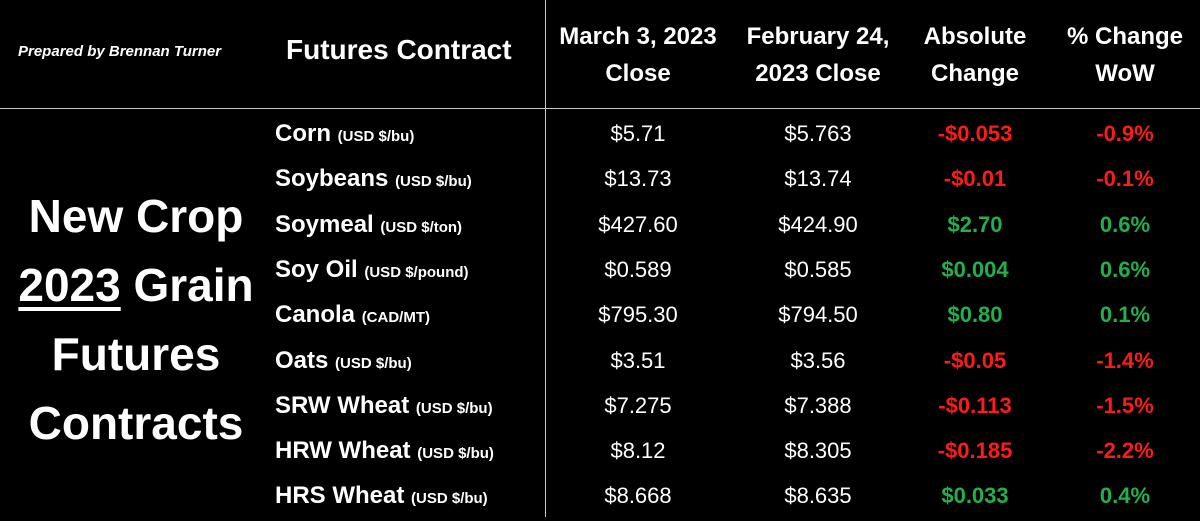  What do you see at coordinates (818, 133) in the screenshot?
I see `feb-close-value: $5.763` at bounding box center [818, 133].